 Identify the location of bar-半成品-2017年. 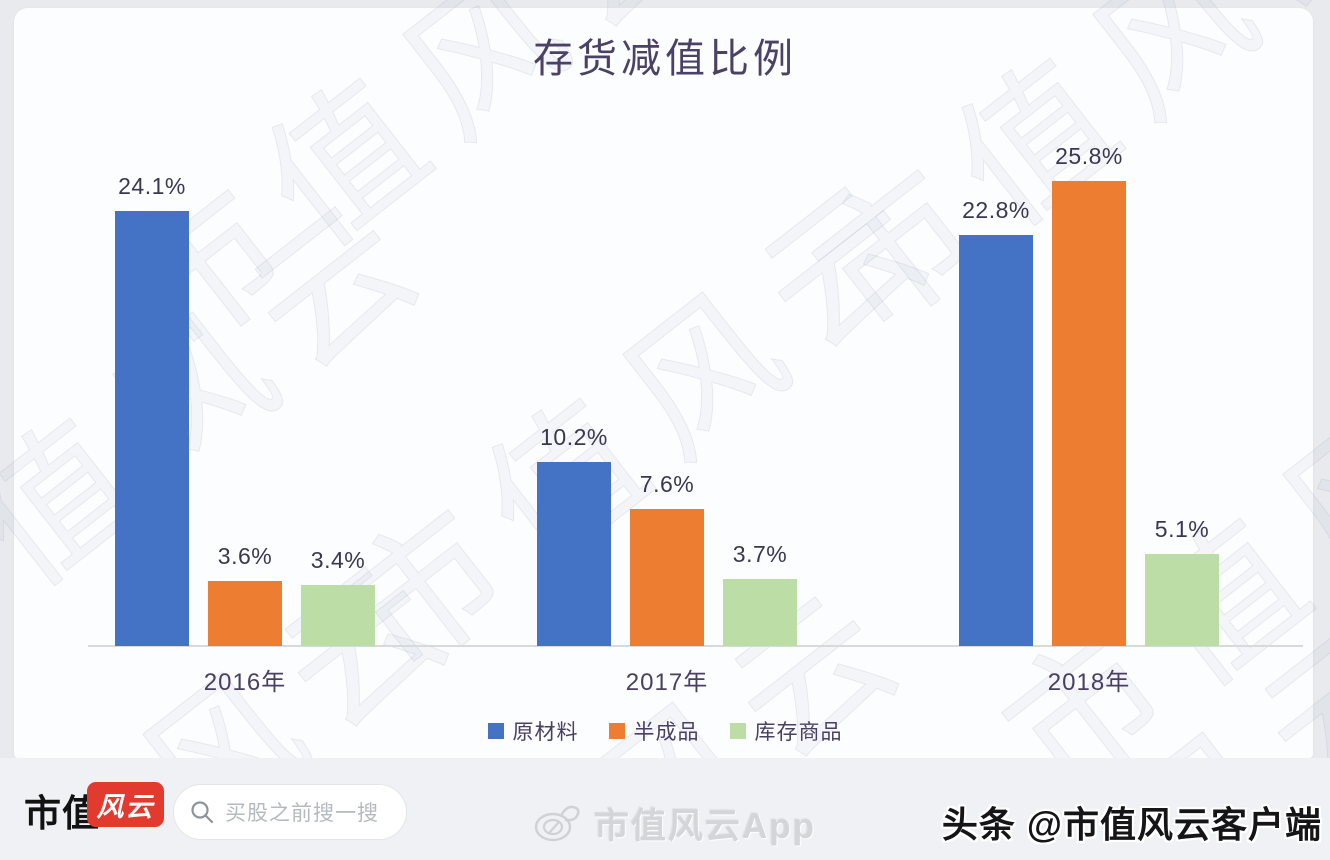
(667, 577).